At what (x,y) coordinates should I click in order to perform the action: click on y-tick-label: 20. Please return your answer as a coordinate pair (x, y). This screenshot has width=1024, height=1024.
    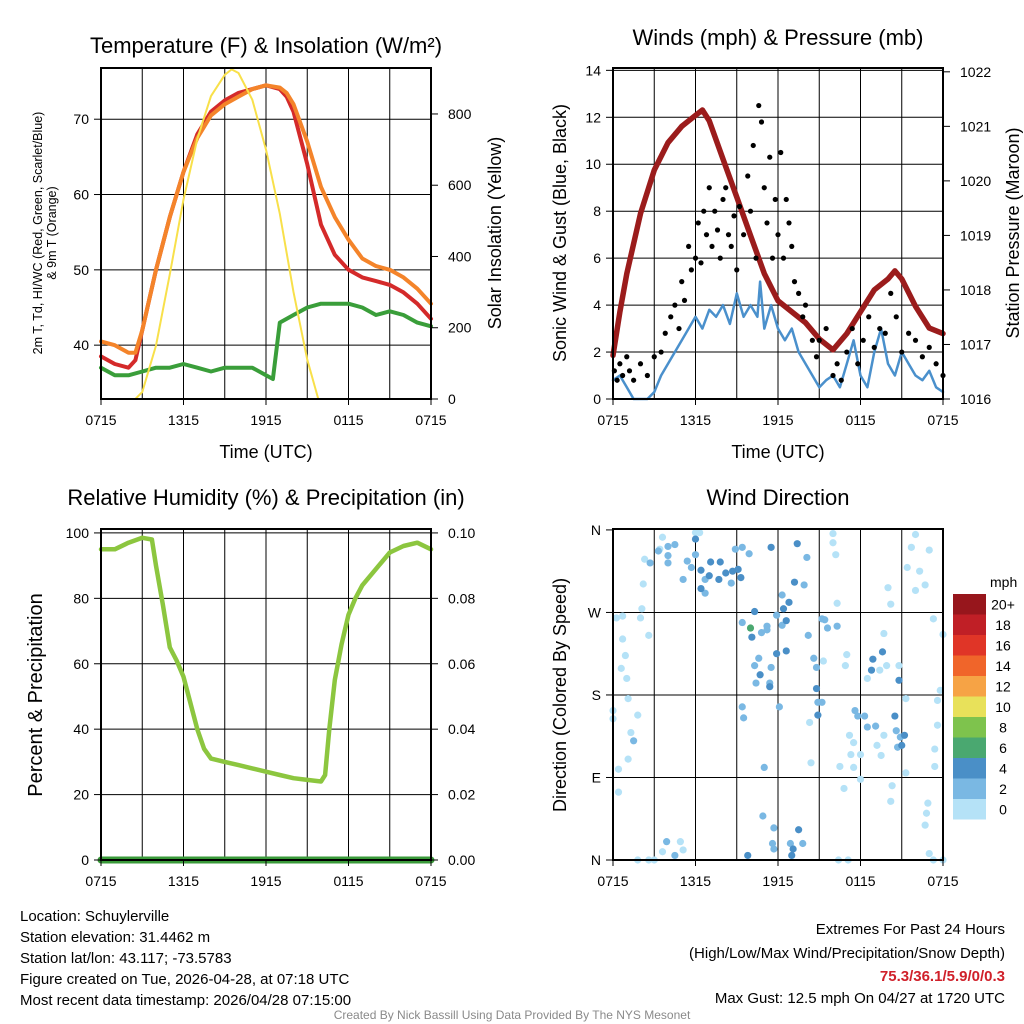
    Looking at the image, I should click on (81, 795).